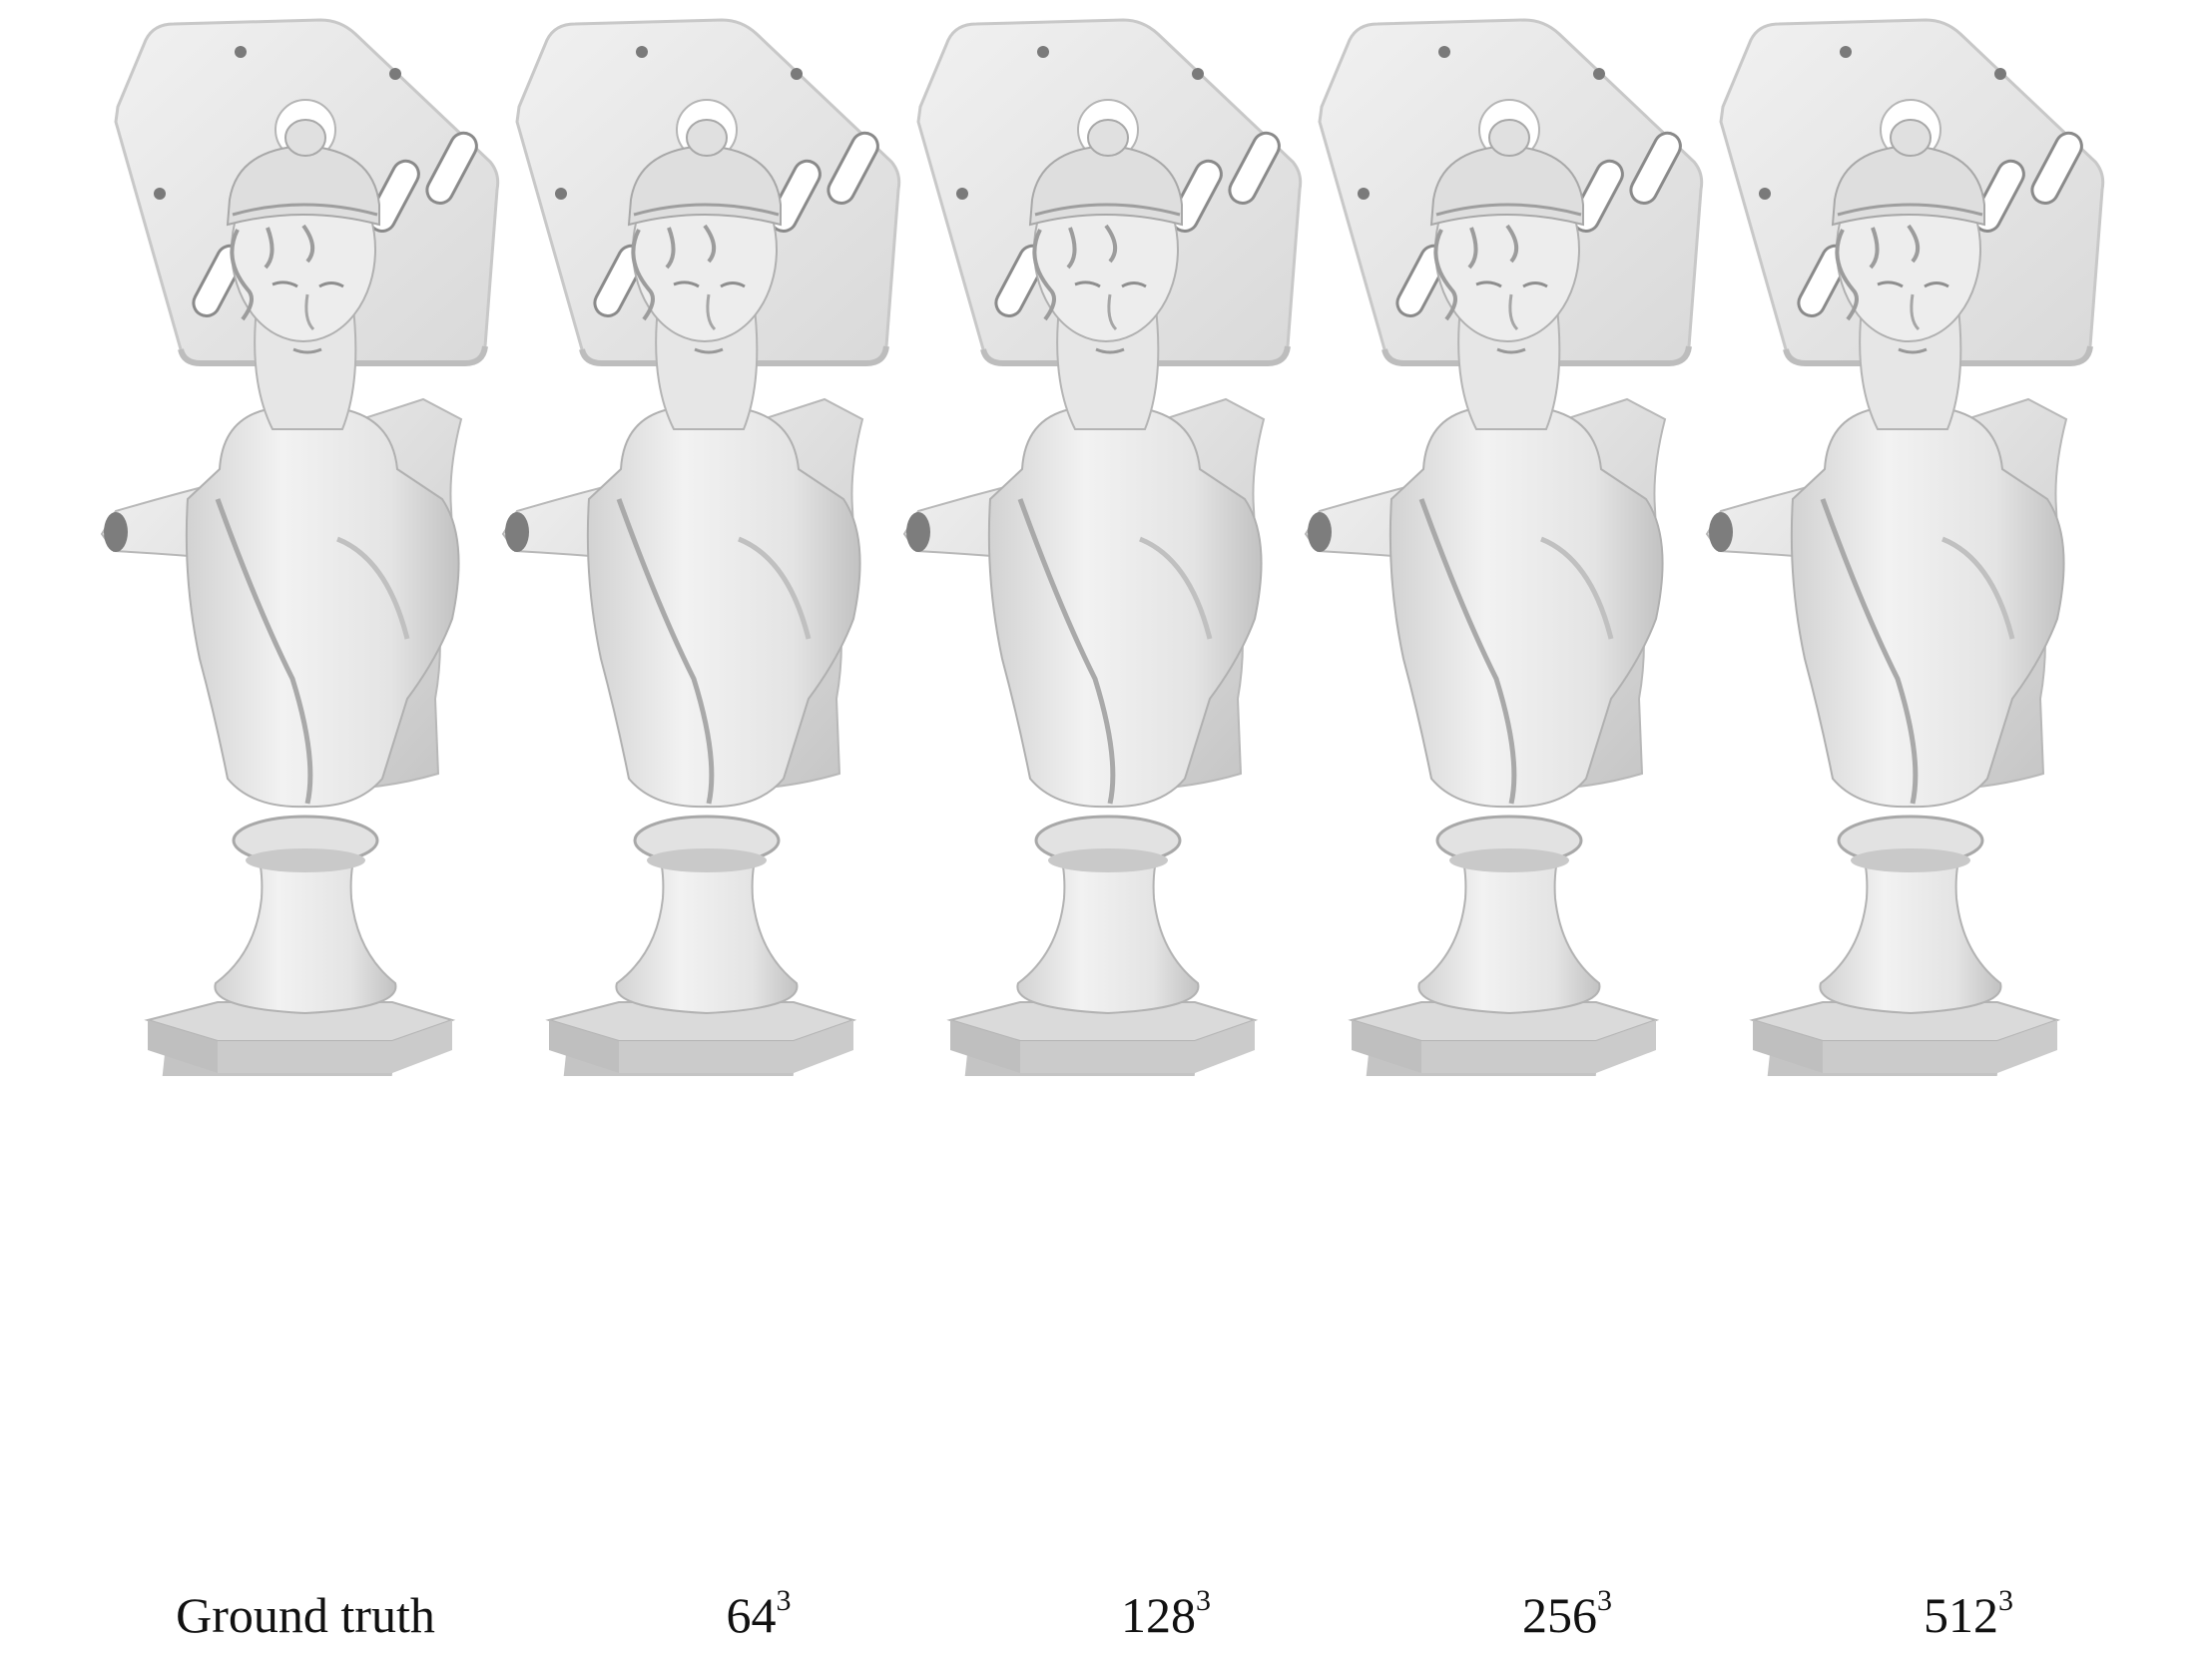  I want to click on caption-128: 1283, so click(1165, 1615).